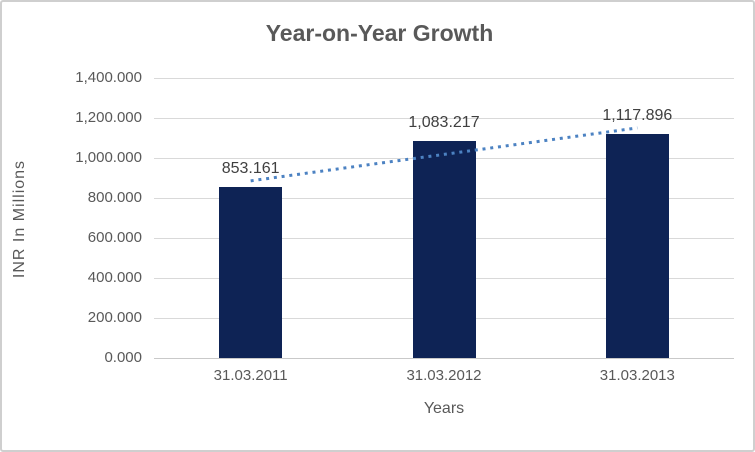  I want to click on x-axis-title: Years, so click(444, 408).